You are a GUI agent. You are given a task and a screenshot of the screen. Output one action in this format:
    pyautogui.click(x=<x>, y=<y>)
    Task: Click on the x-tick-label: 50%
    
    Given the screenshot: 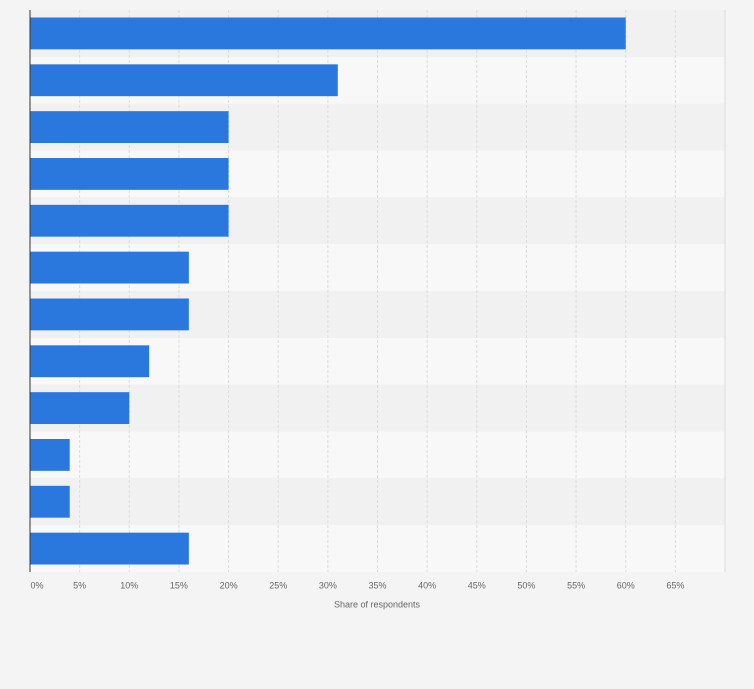 What is the action you would take?
    pyautogui.click(x=526, y=585)
    